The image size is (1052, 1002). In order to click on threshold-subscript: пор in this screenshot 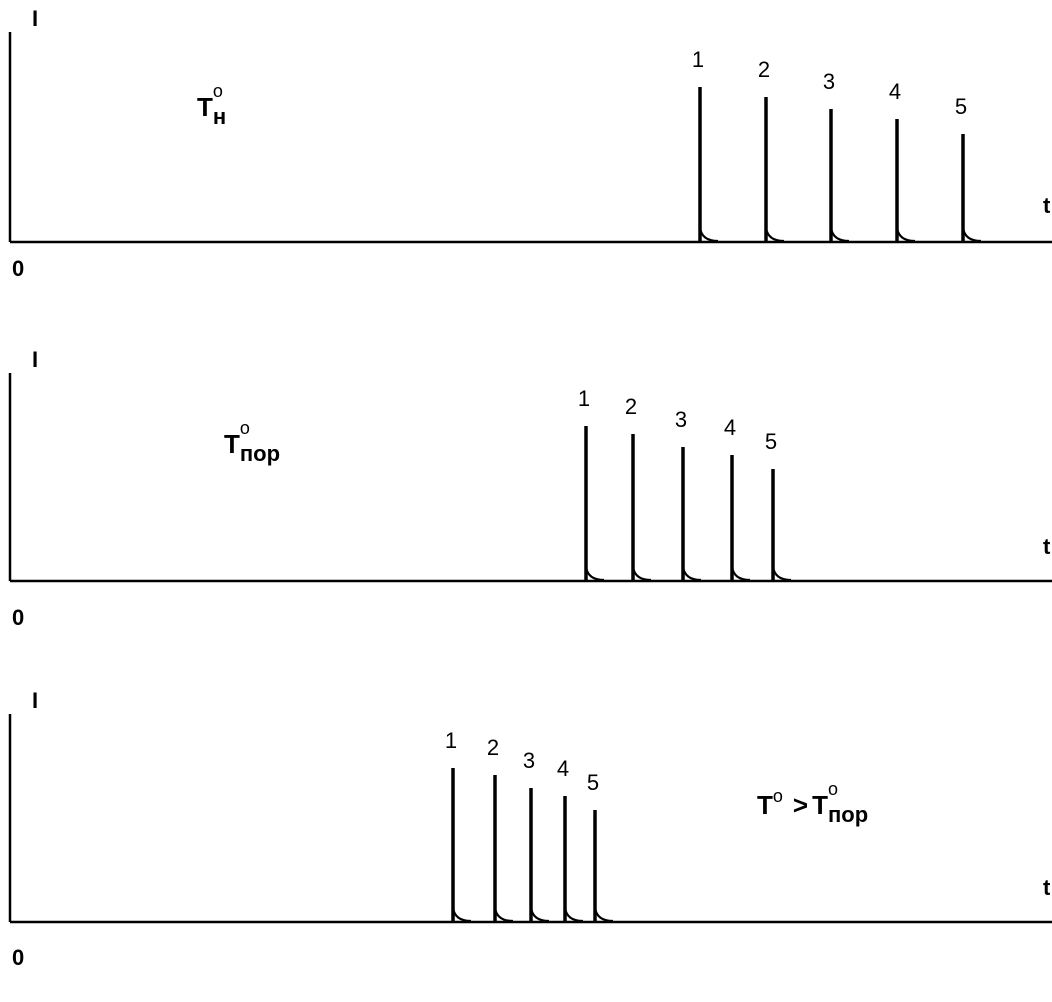, I will do `click(848, 814)`.